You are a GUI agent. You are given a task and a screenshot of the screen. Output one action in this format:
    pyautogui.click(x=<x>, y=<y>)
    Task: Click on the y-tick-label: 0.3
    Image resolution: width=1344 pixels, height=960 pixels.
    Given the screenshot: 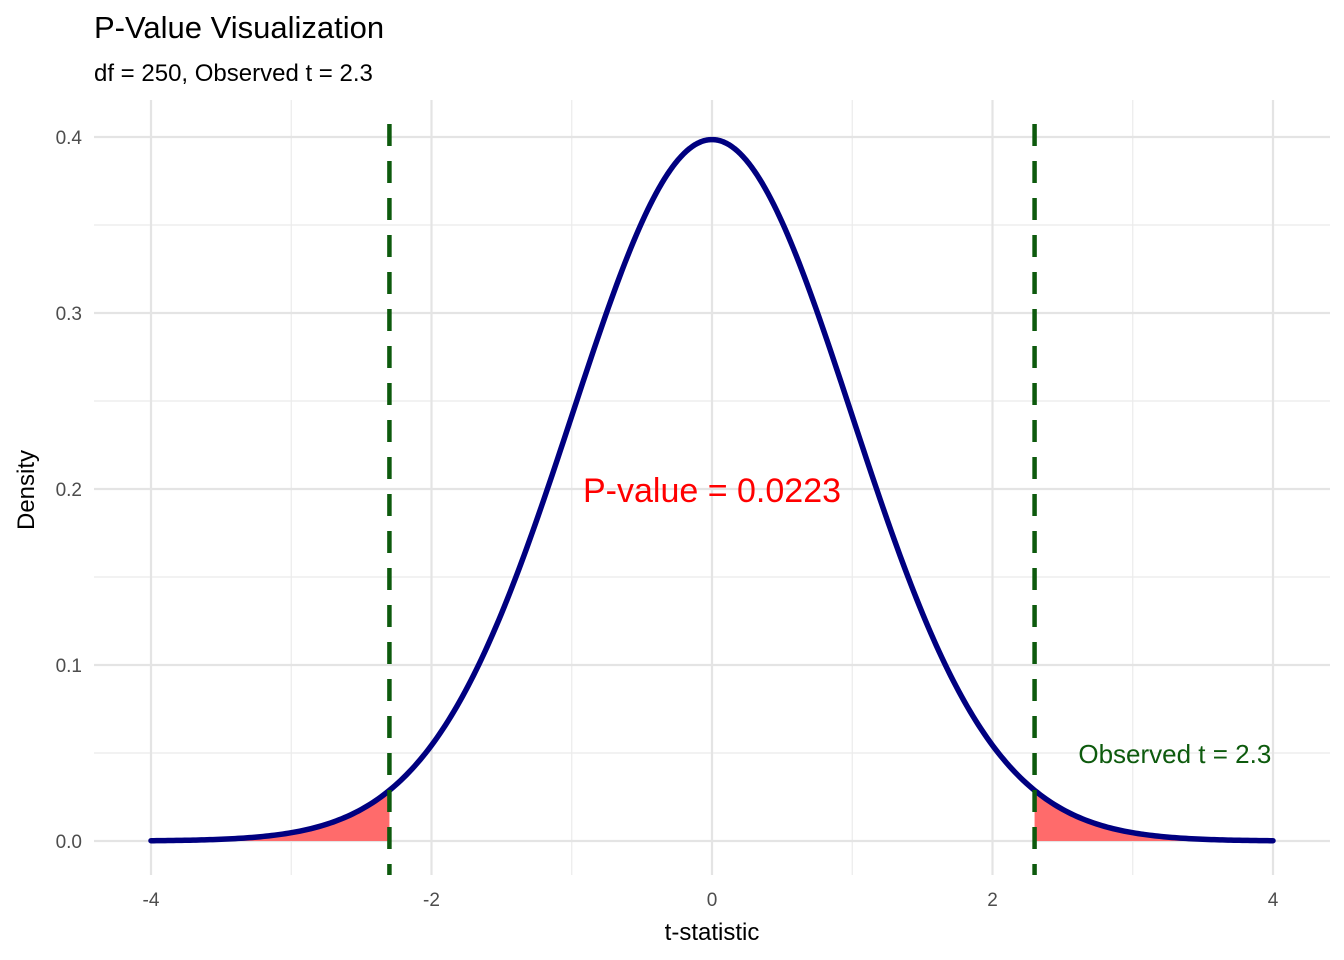 What is the action you would take?
    pyautogui.click(x=69, y=314)
    